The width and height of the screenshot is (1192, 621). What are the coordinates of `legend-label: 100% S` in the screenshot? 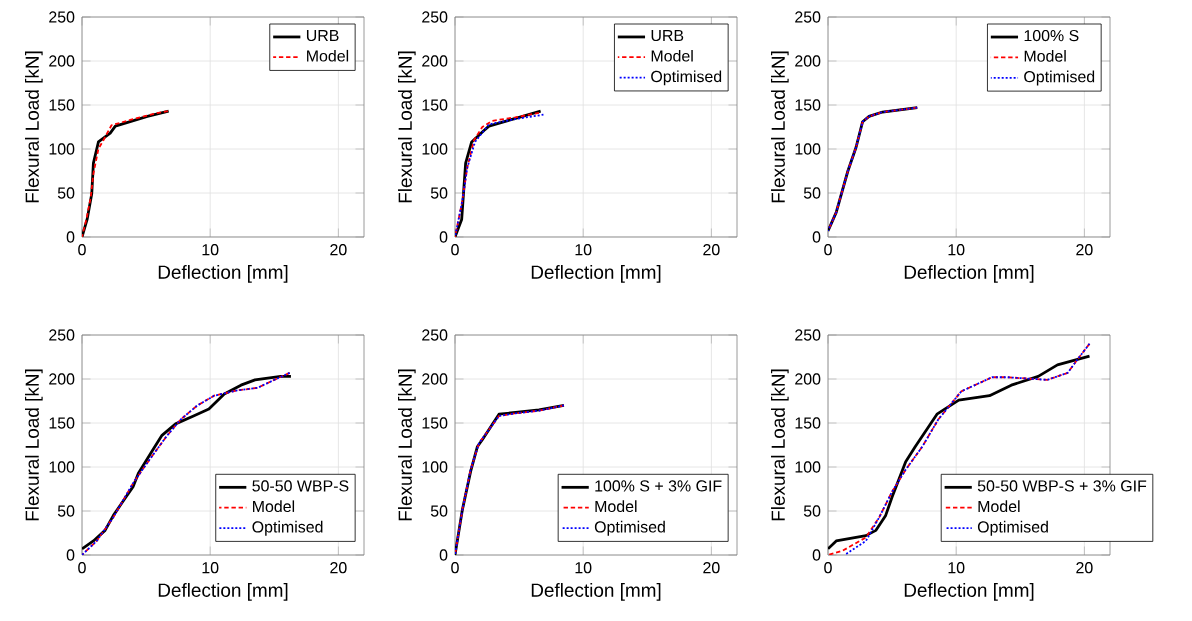 It's located at (1051, 35).